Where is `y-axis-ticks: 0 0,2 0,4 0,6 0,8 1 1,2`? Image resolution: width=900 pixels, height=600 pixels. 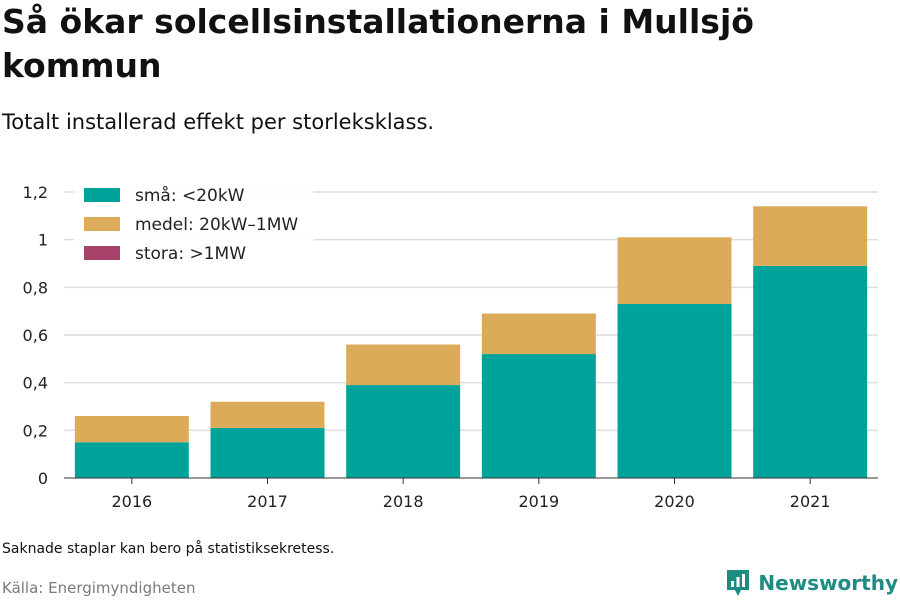 y-axis-ticks: 0 0,2 0,4 0,6 0,8 1 1,2 is located at coordinates (35, 335).